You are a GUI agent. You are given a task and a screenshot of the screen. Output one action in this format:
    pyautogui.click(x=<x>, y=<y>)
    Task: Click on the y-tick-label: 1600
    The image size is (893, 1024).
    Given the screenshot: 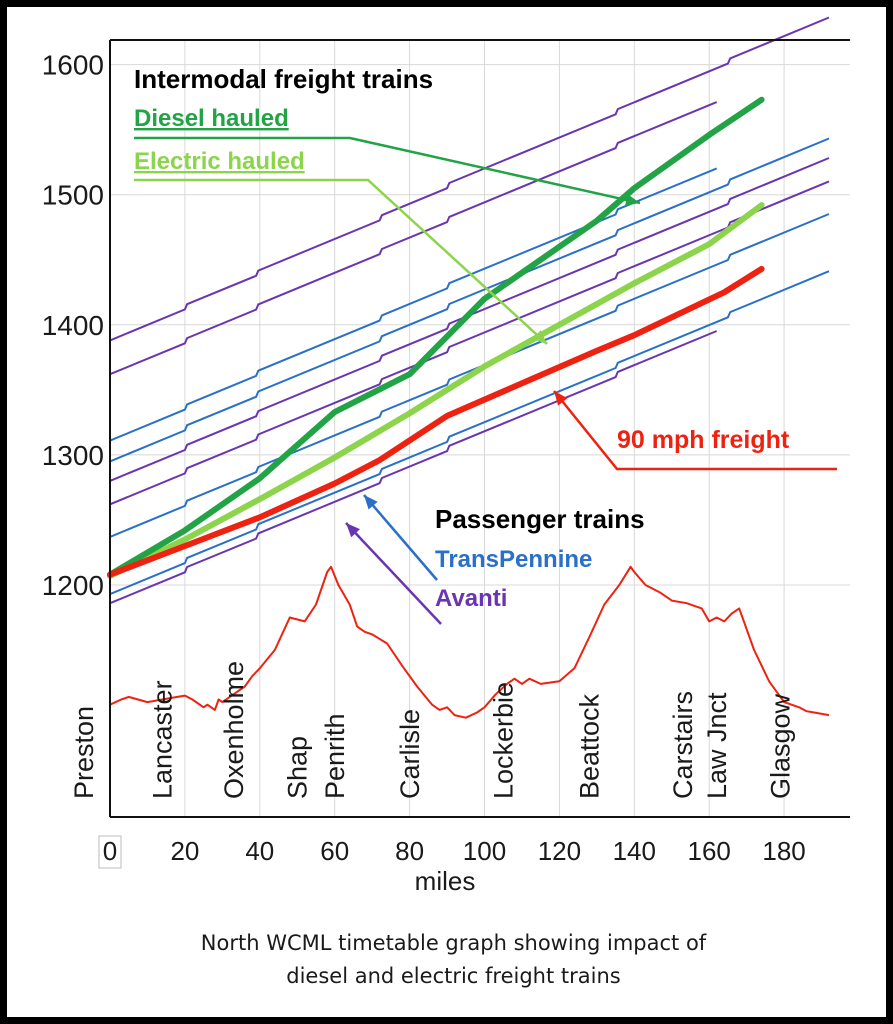 What is the action you would take?
    pyautogui.click(x=73, y=65)
    